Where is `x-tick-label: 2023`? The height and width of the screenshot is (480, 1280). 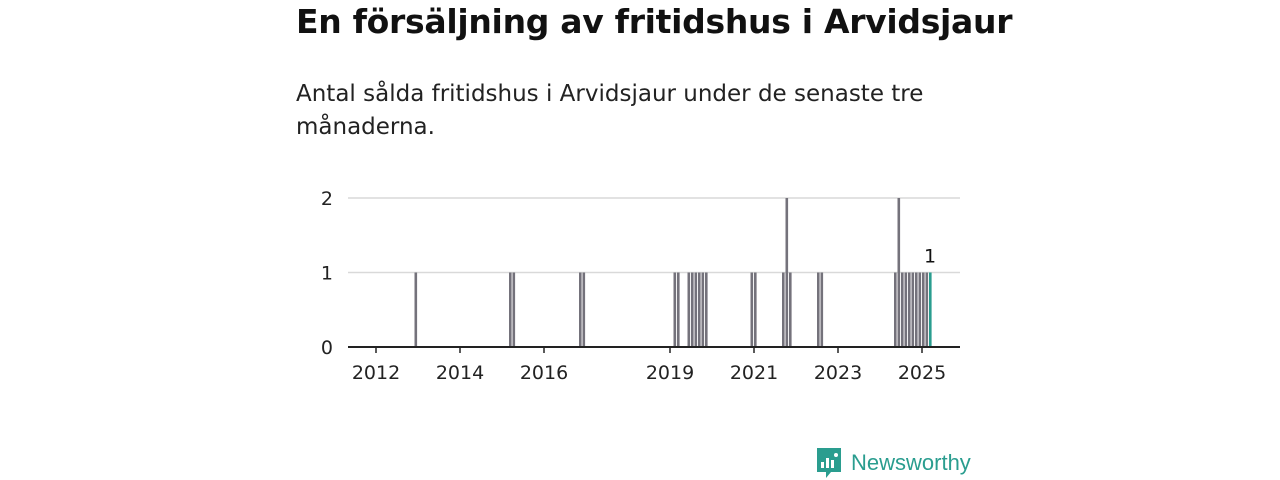
x-tick-label: 2023 is located at coordinates (838, 373).